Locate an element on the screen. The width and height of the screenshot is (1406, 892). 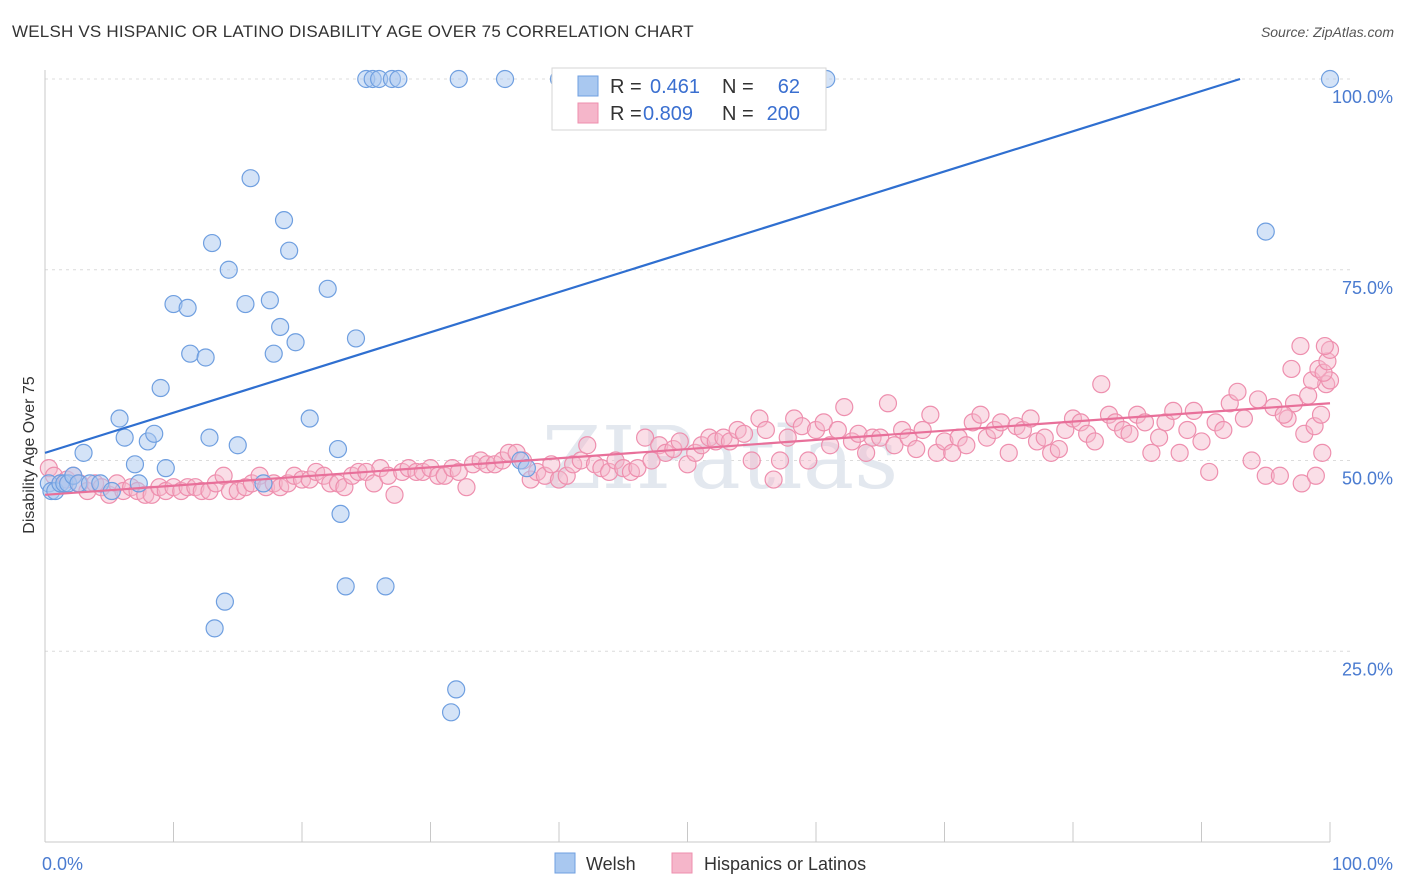
legend-n-value: 200 is located at coordinates (783, 114).